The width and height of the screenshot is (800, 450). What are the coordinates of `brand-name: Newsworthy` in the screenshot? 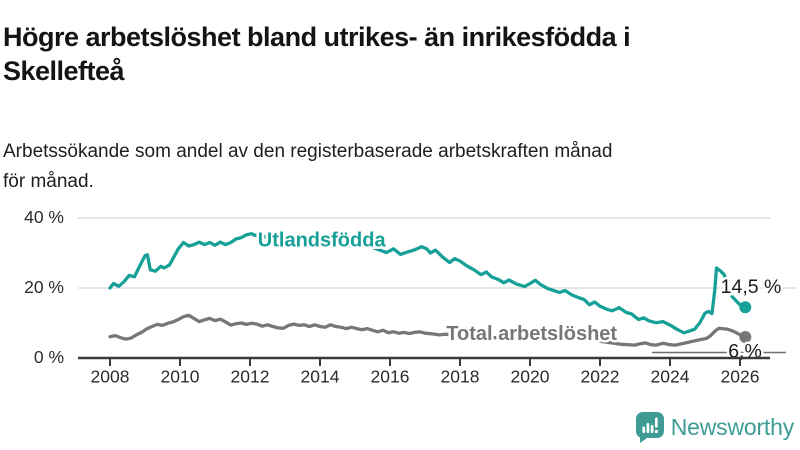 It's located at (732, 427).